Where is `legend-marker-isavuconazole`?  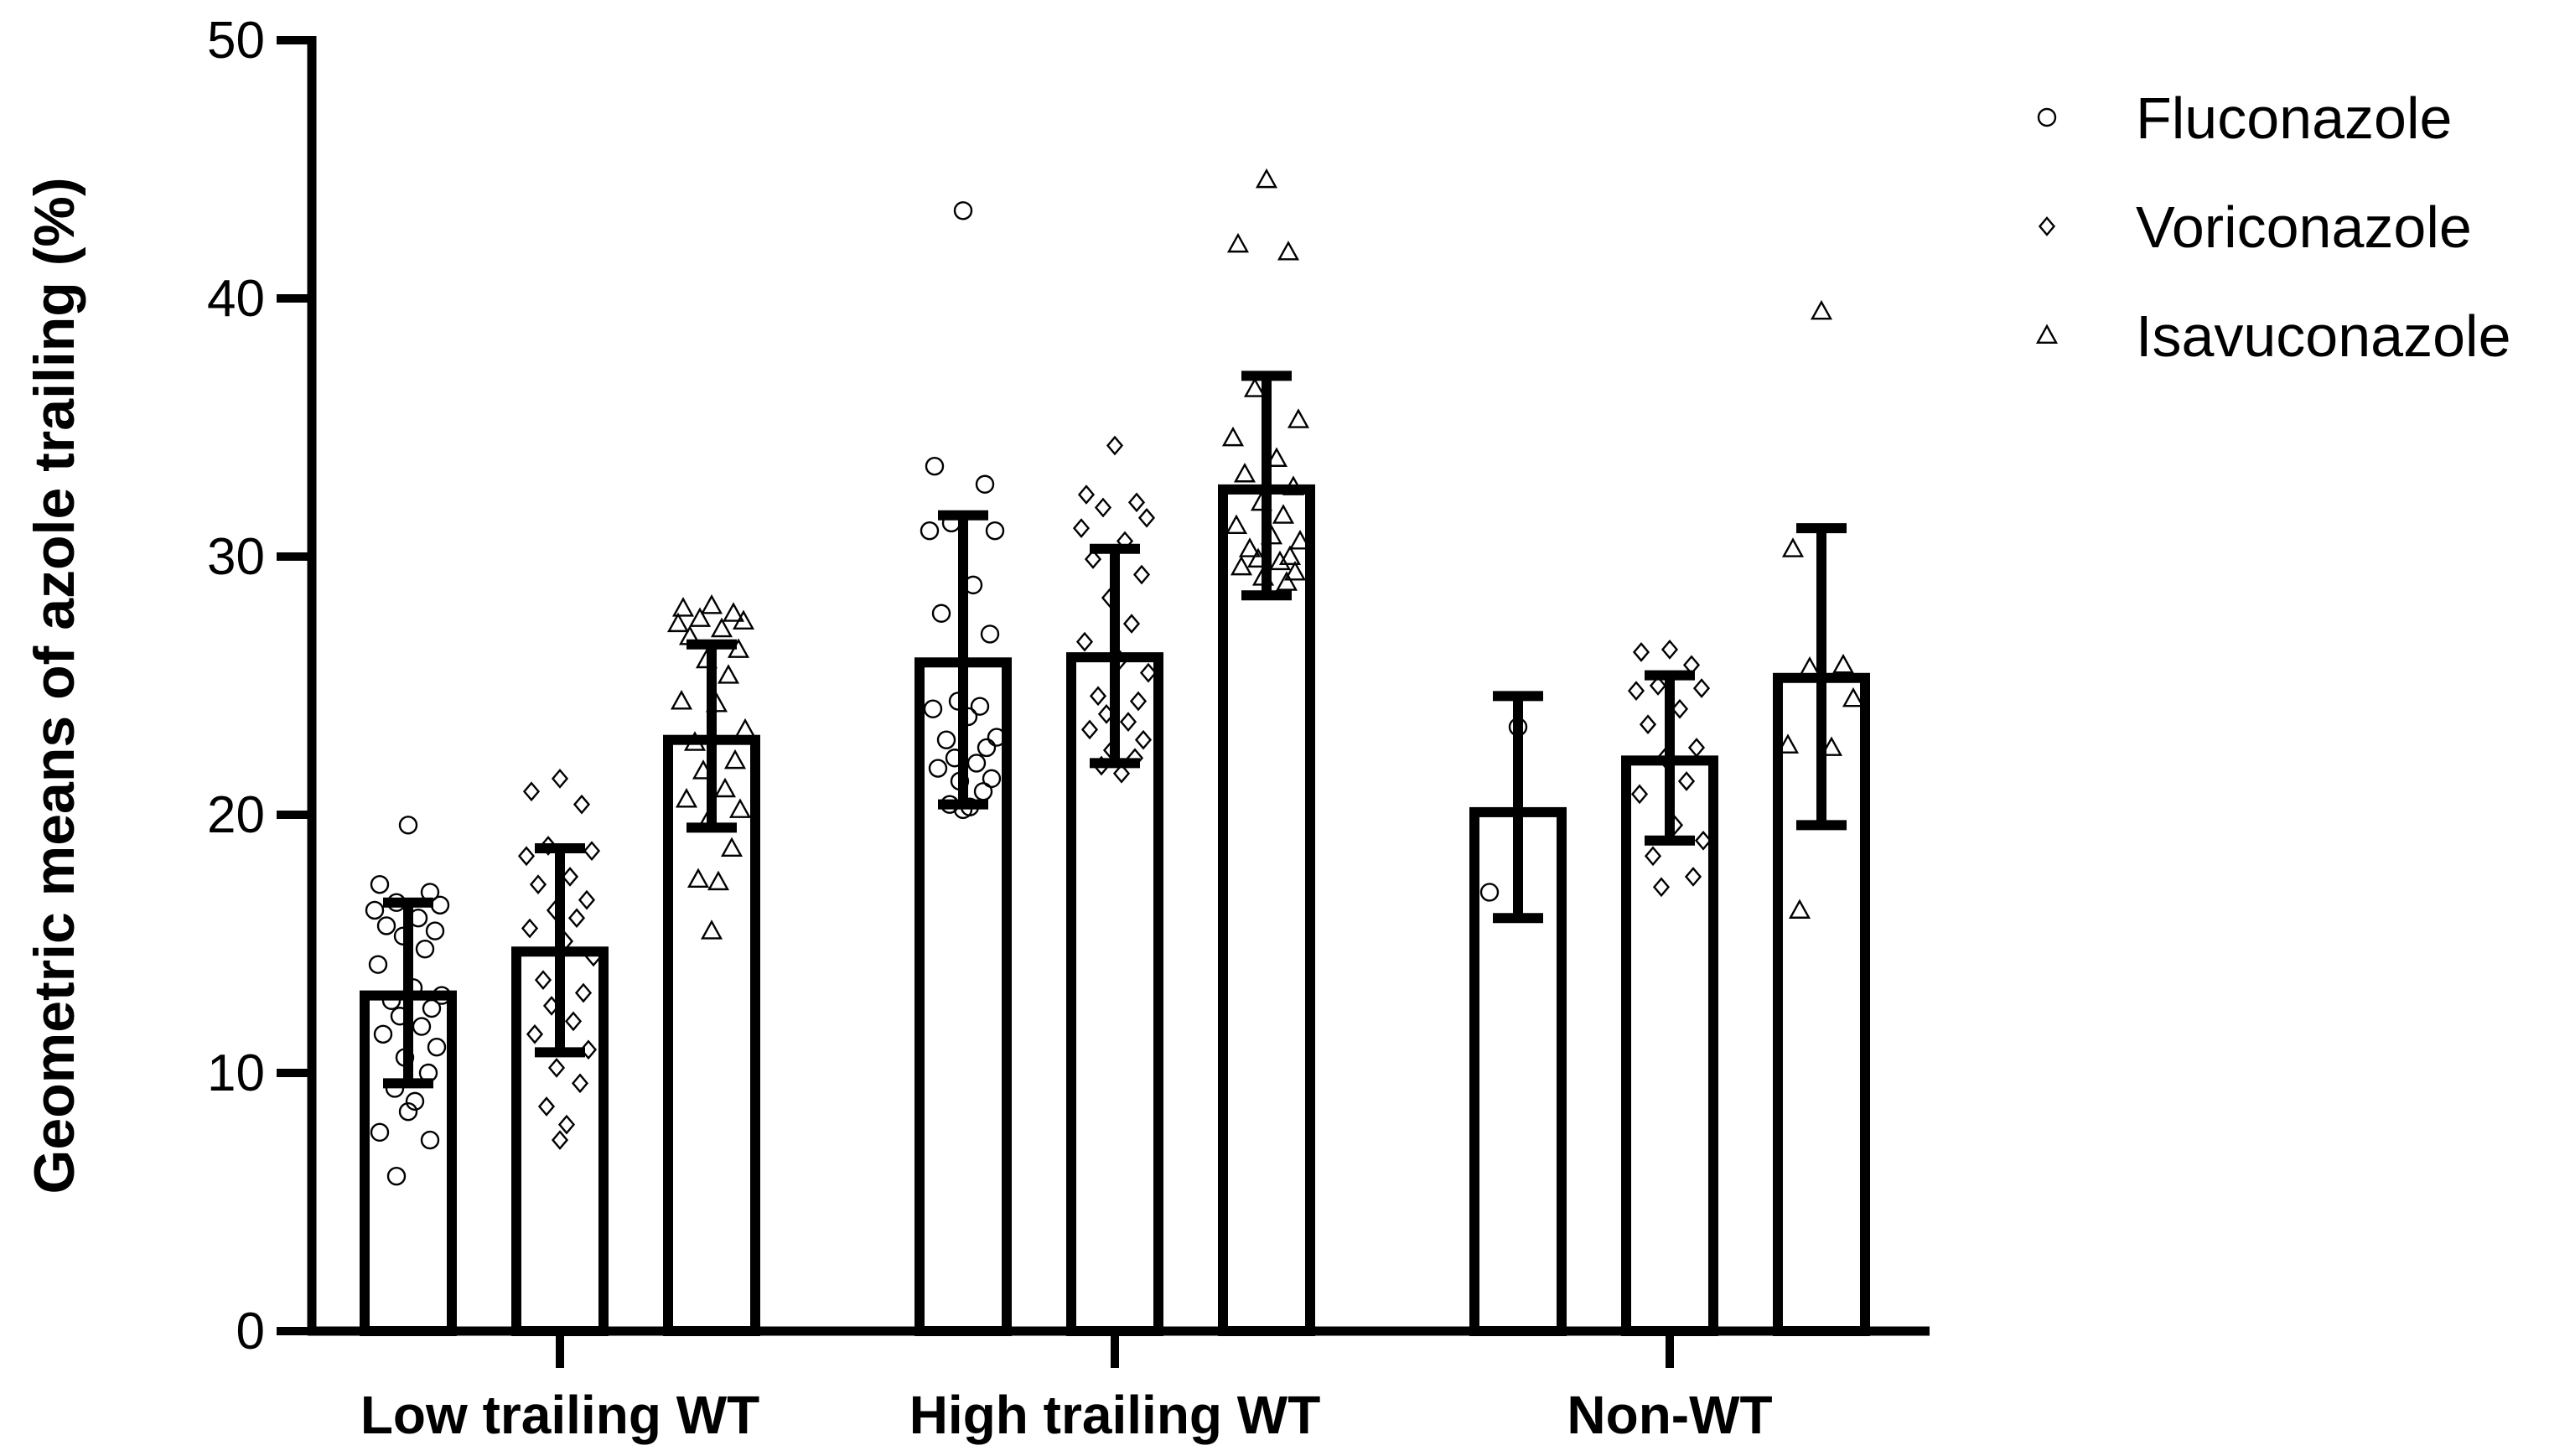 legend-marker-isavuconazole is located at coordinates (2047, 334).